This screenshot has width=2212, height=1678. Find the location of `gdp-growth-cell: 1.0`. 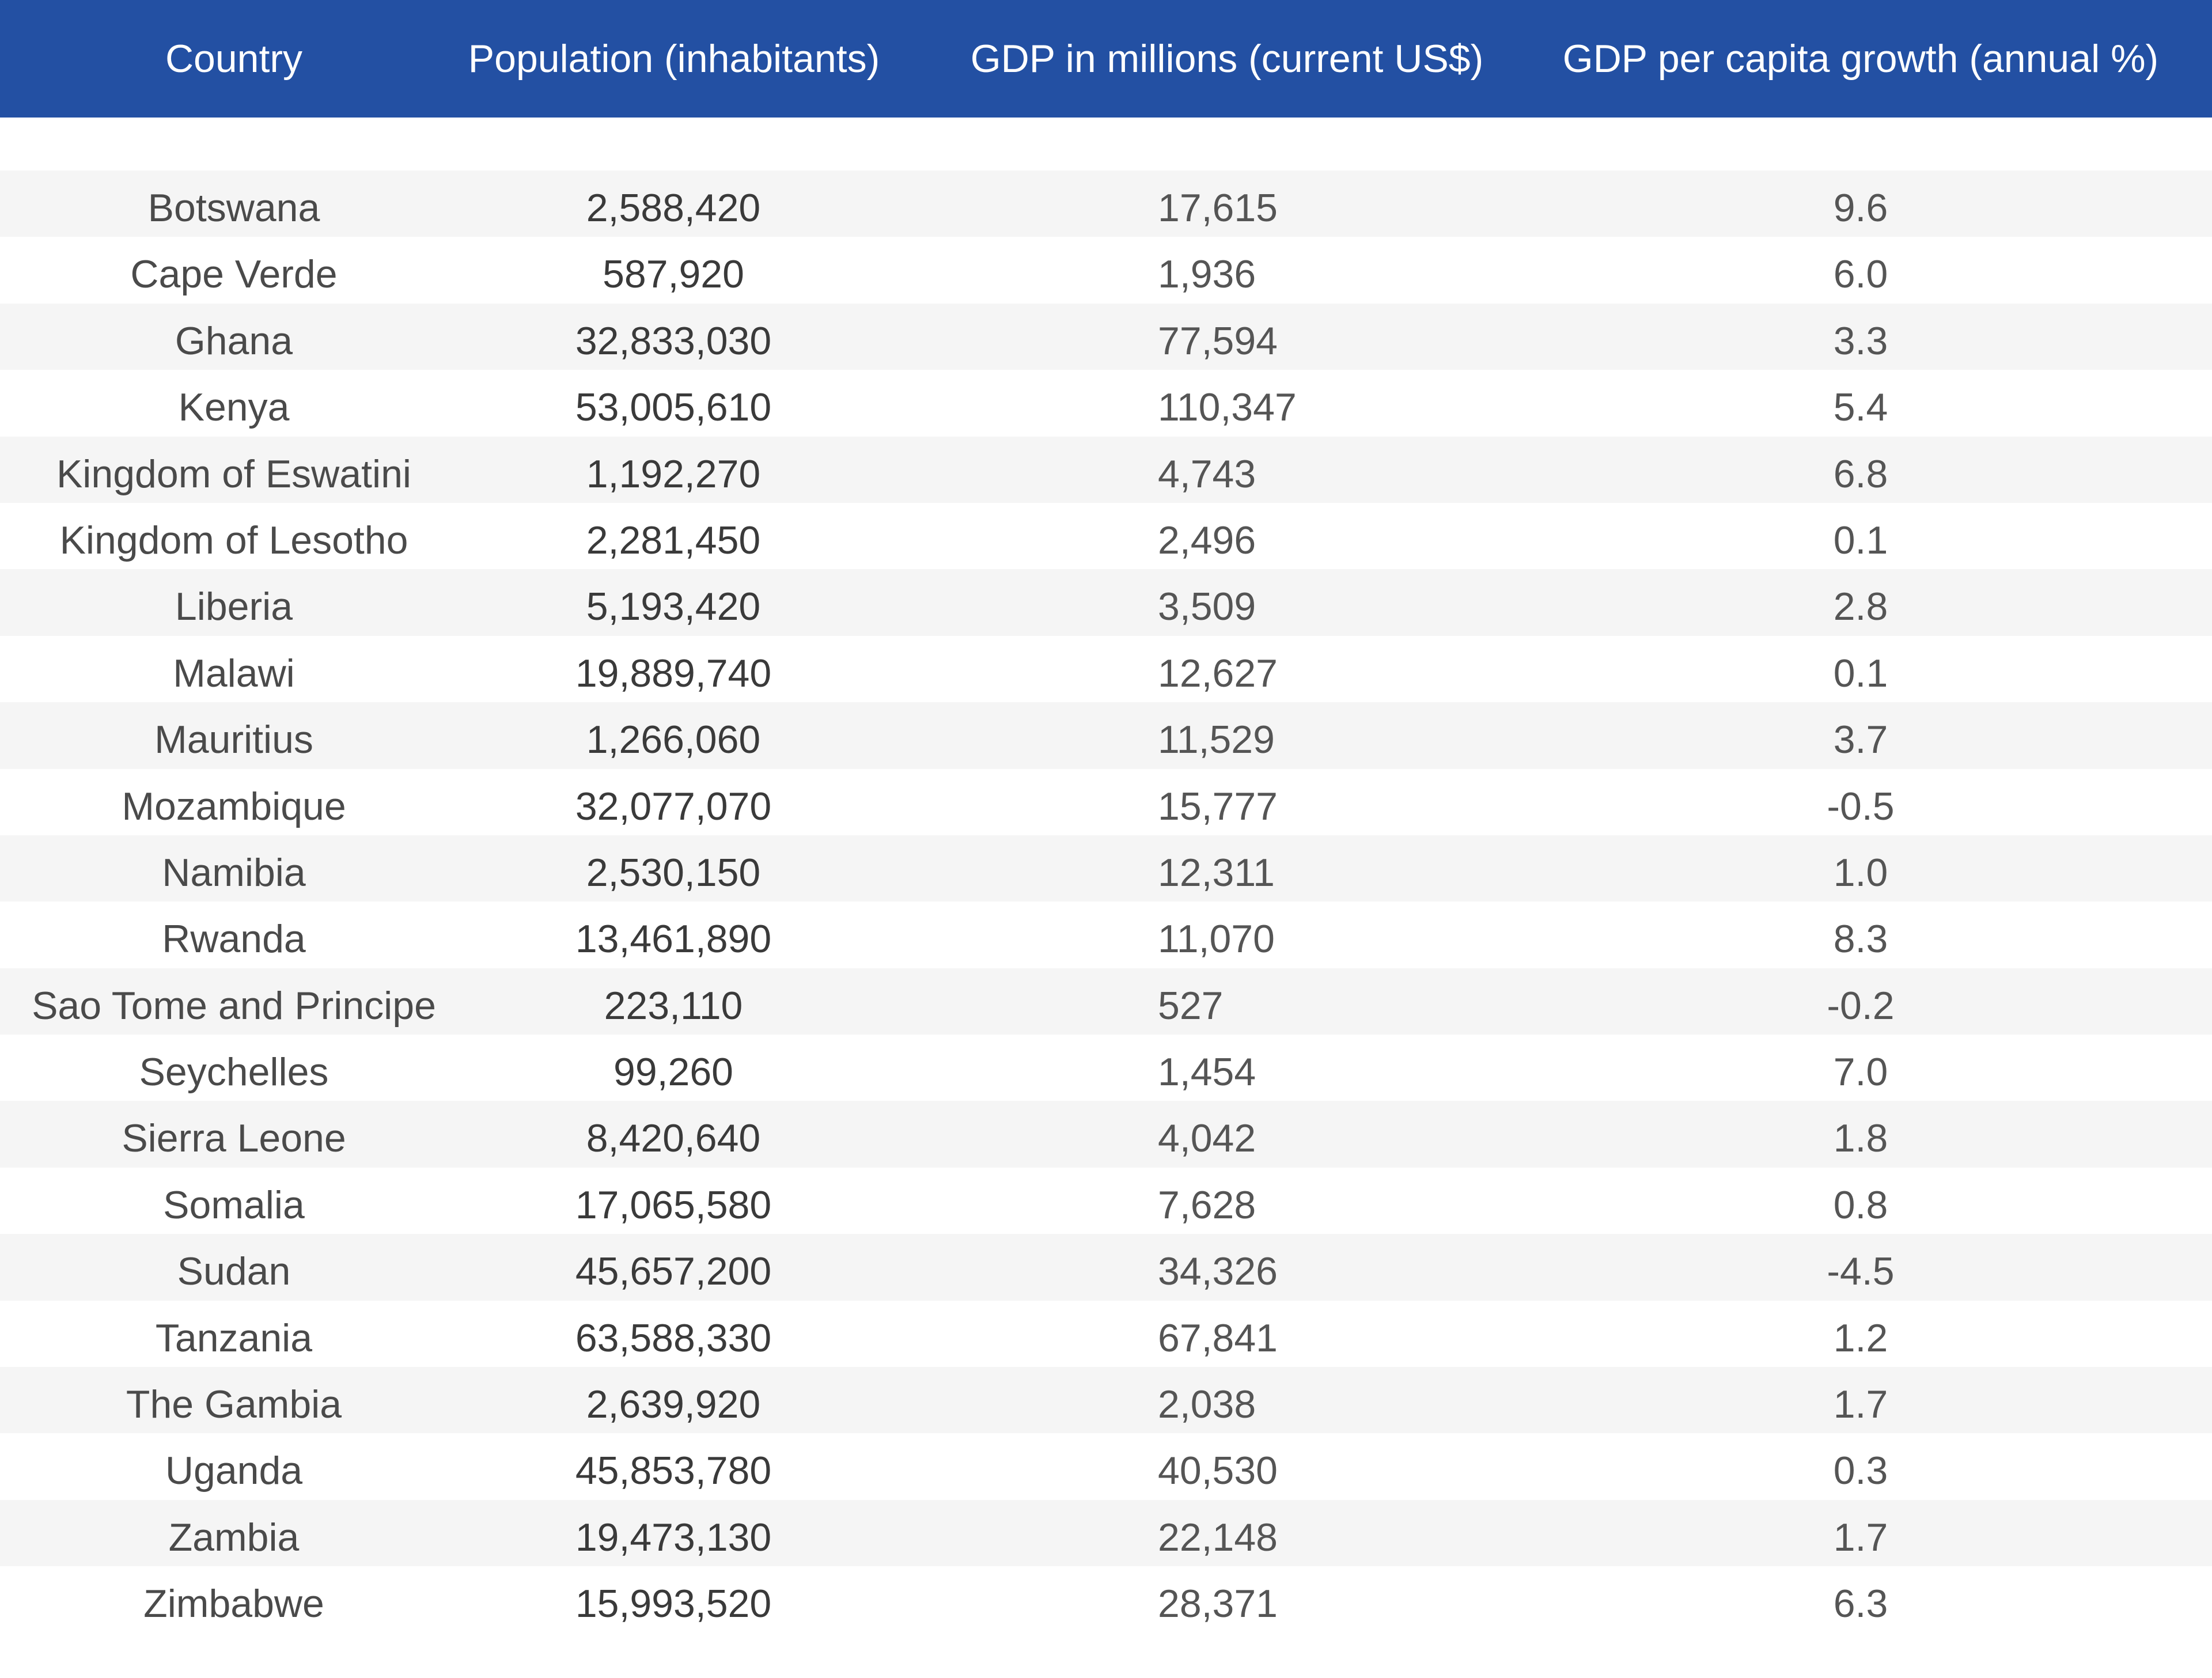

gdp-growth-cell: 1.0 is located at coordinates (1860, 872).